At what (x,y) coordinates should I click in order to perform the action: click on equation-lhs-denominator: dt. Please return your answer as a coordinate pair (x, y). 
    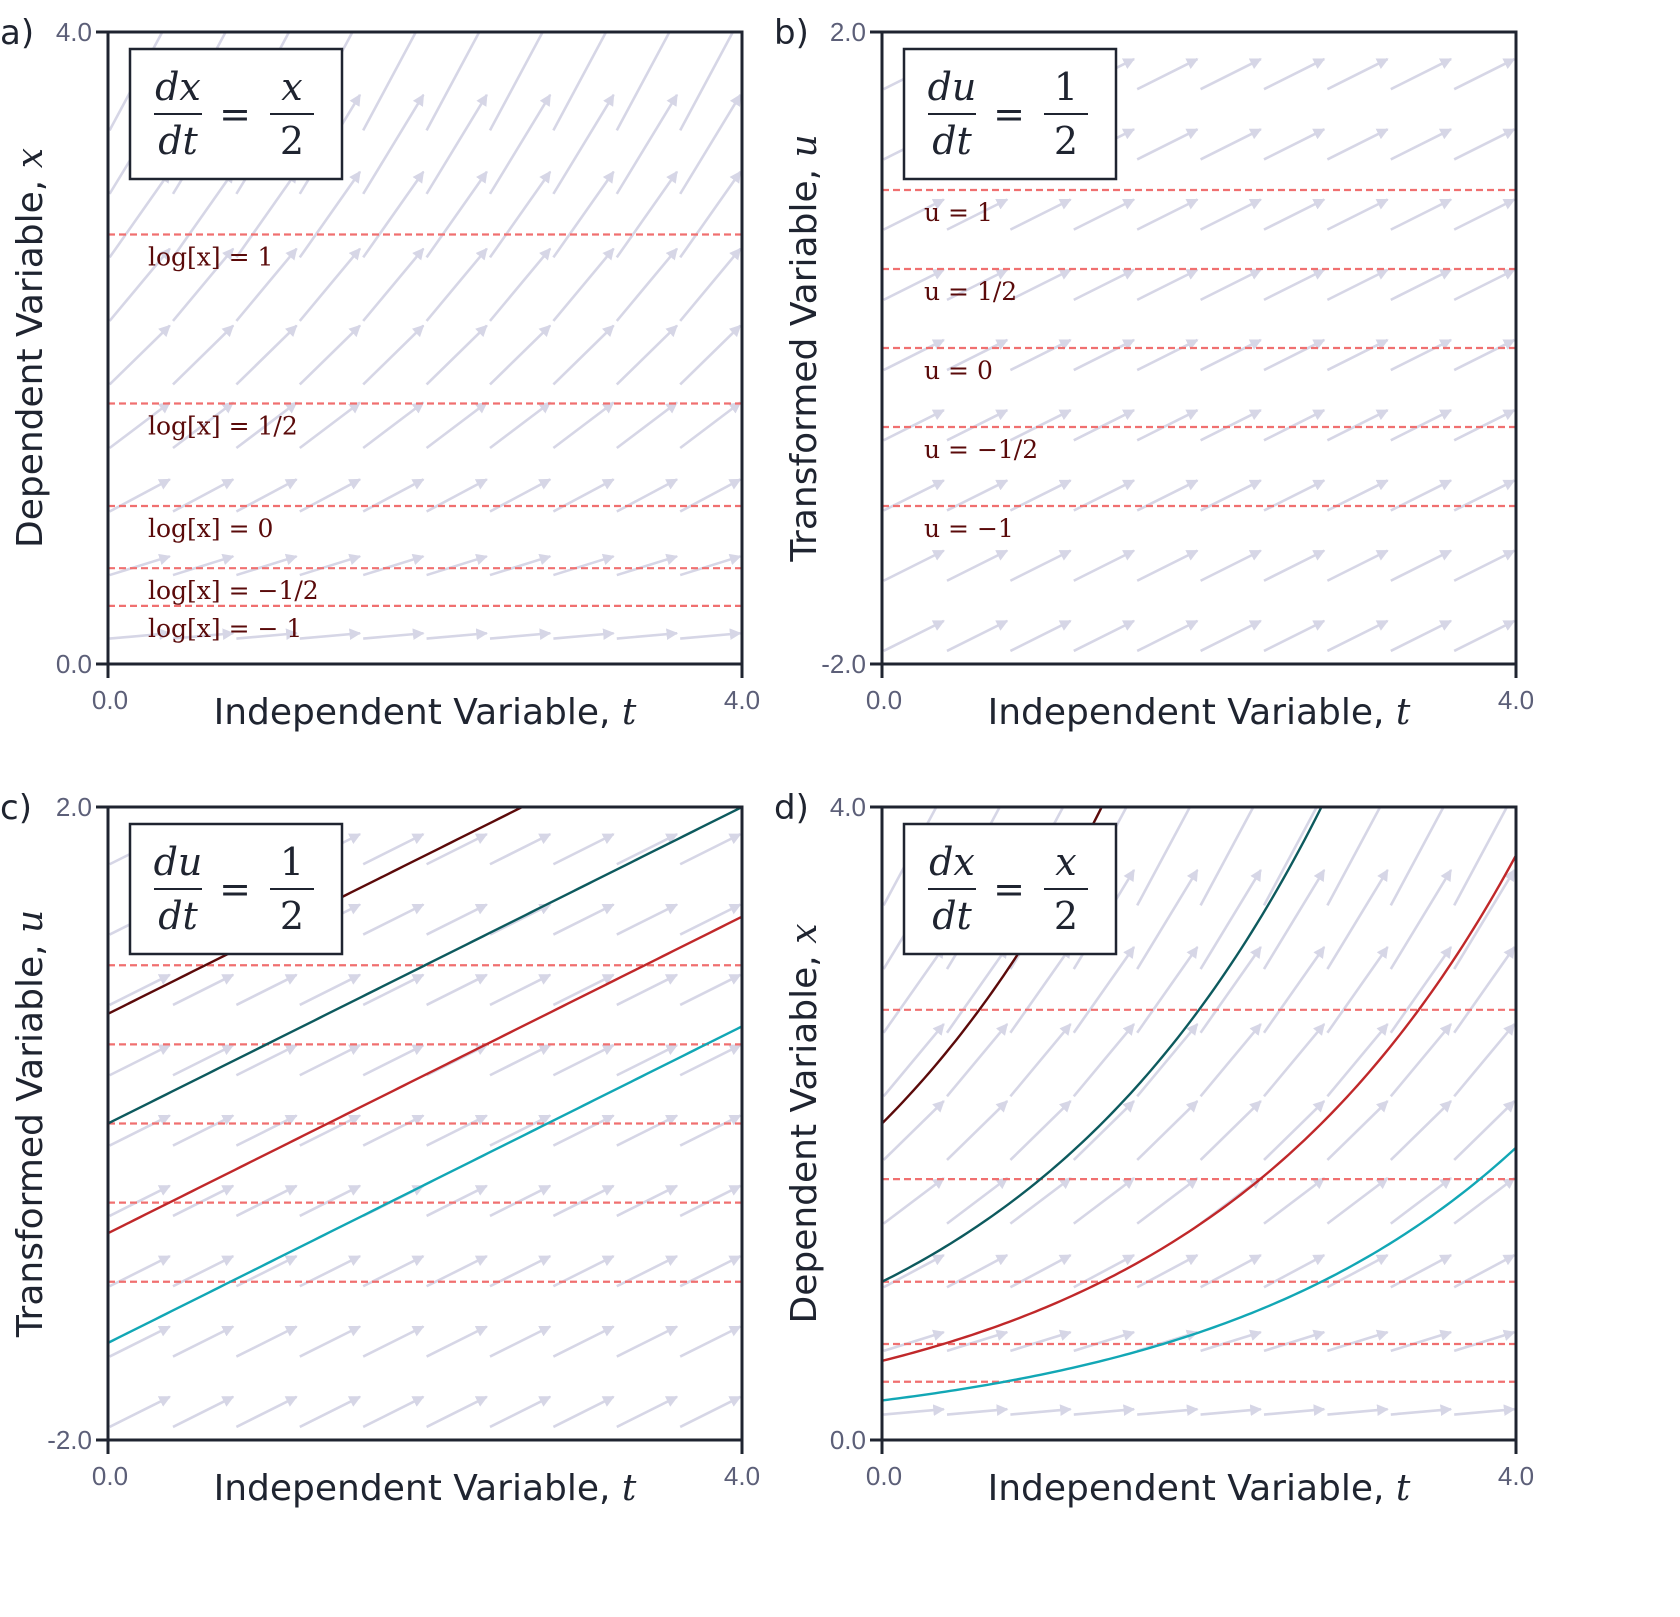
    Looking at the image, I should click on (952, 916).